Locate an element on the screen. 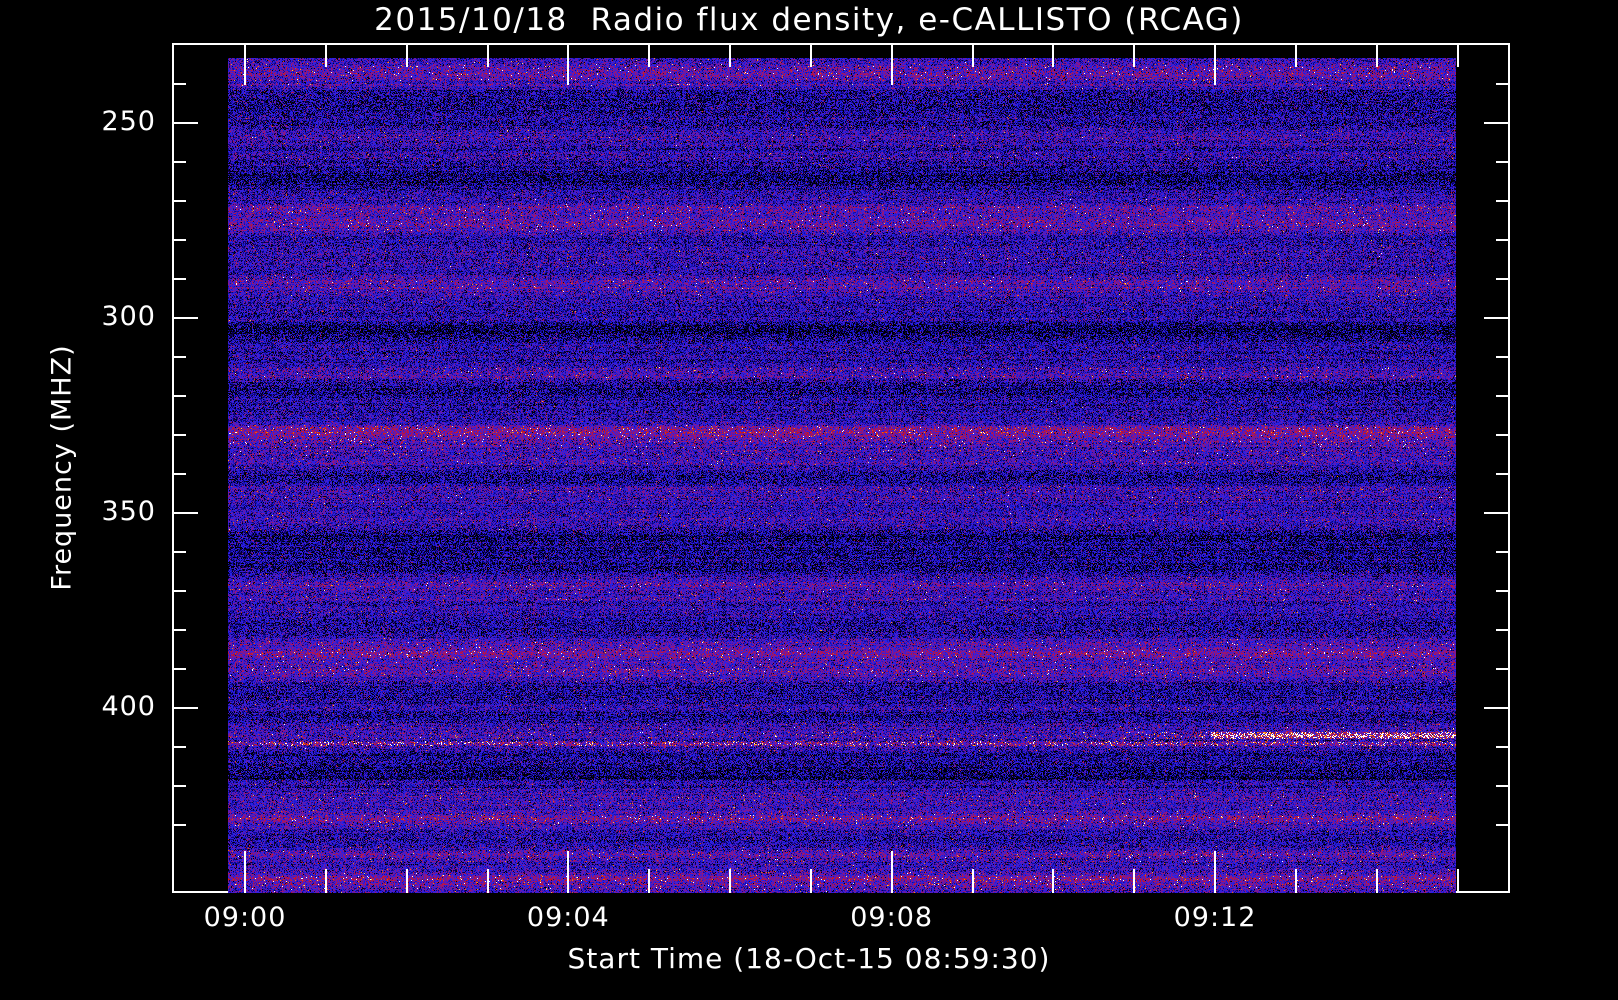 The image size is (1618, 1000). x-tick-label: 09:08 is located at coordinates (892, 917).